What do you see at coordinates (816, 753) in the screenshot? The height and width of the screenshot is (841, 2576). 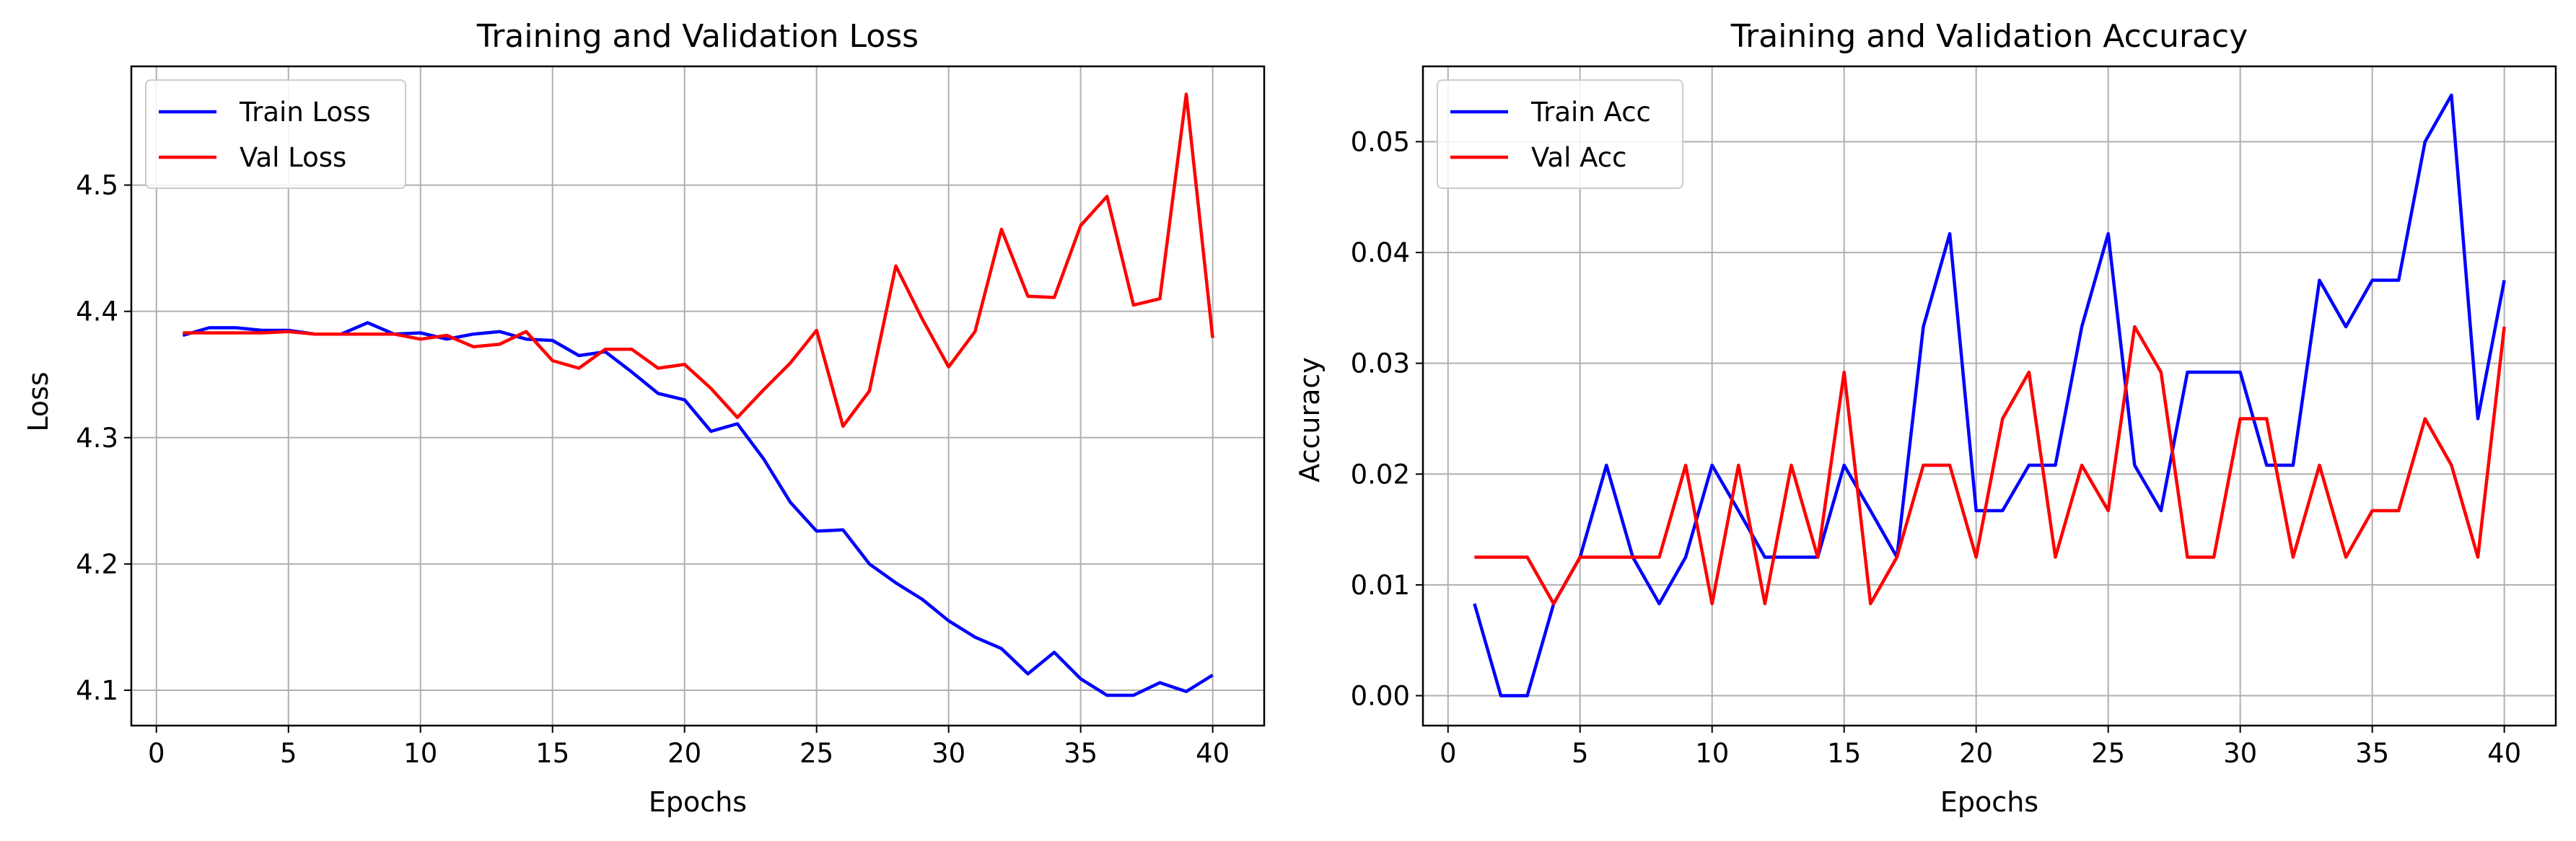 I see `loss-chart-xtick-label: 25` at bounding box center [816, 753].